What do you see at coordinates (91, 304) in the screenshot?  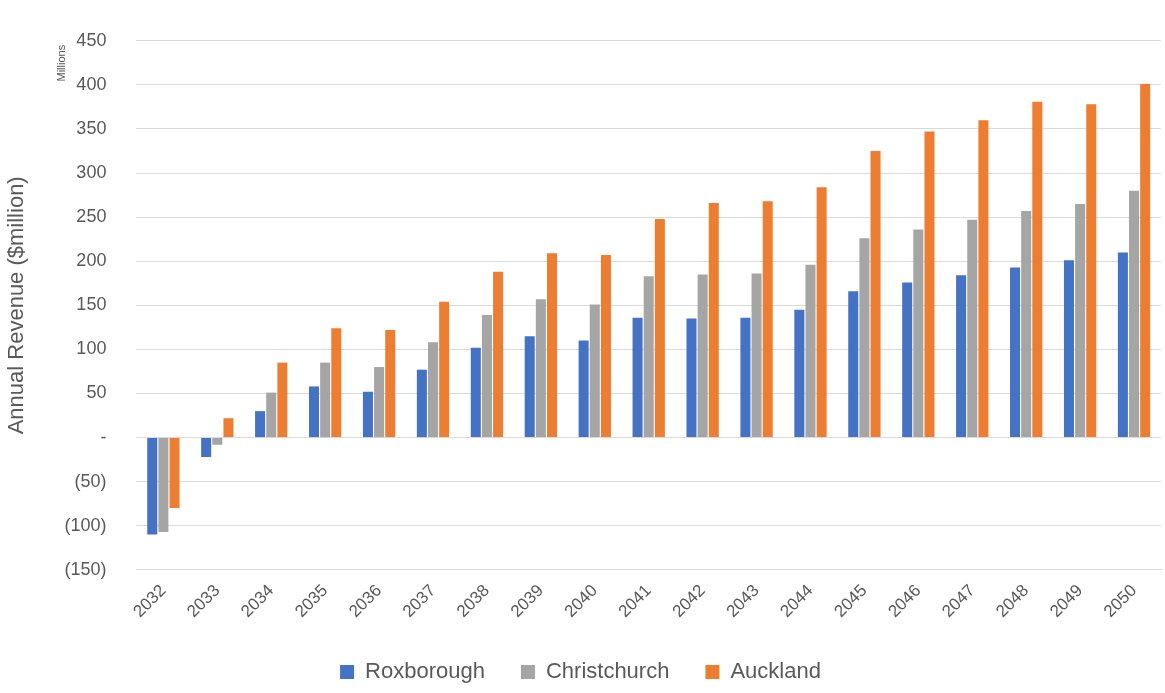 I see `y-tick-label: 150` at bounding box center [91, 304].